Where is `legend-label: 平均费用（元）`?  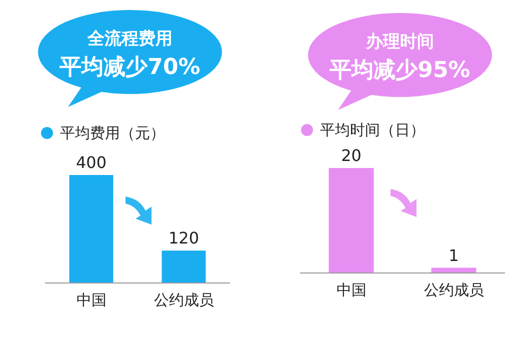 legend-label: 平均费用（元） is located at coordinates (112, 133).